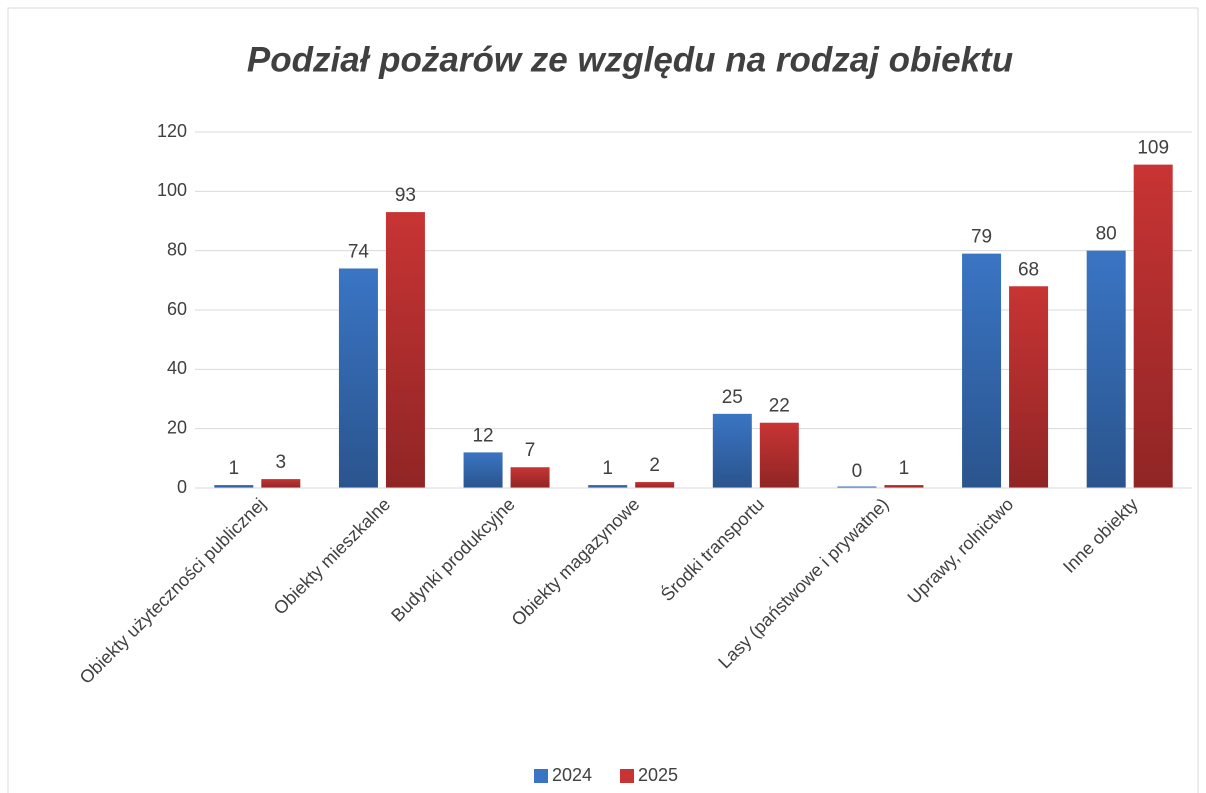 This screenshot has height=793, width=1206. What do you see at coordinates (1106, 234) in the screenshot?
I see `data-label: 80` at bounding box center [1106, 234].